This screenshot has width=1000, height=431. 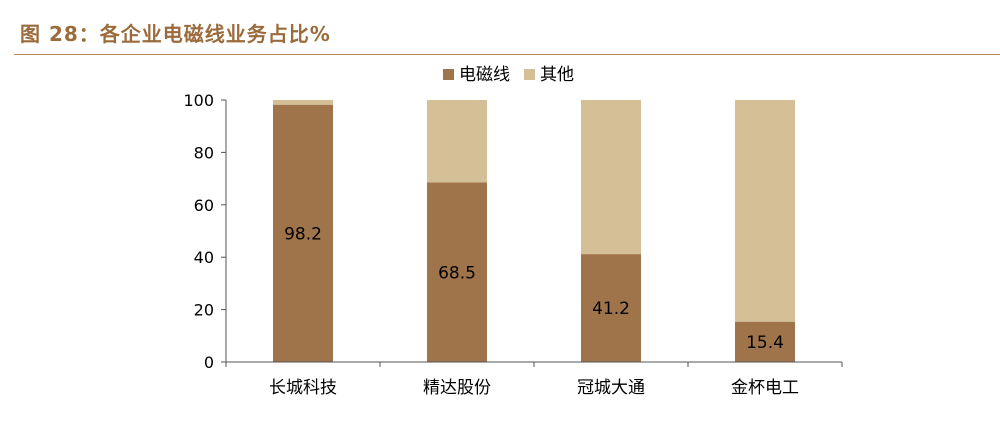 I want to click on category-label: 精达股份, so click(x=457, y=388).